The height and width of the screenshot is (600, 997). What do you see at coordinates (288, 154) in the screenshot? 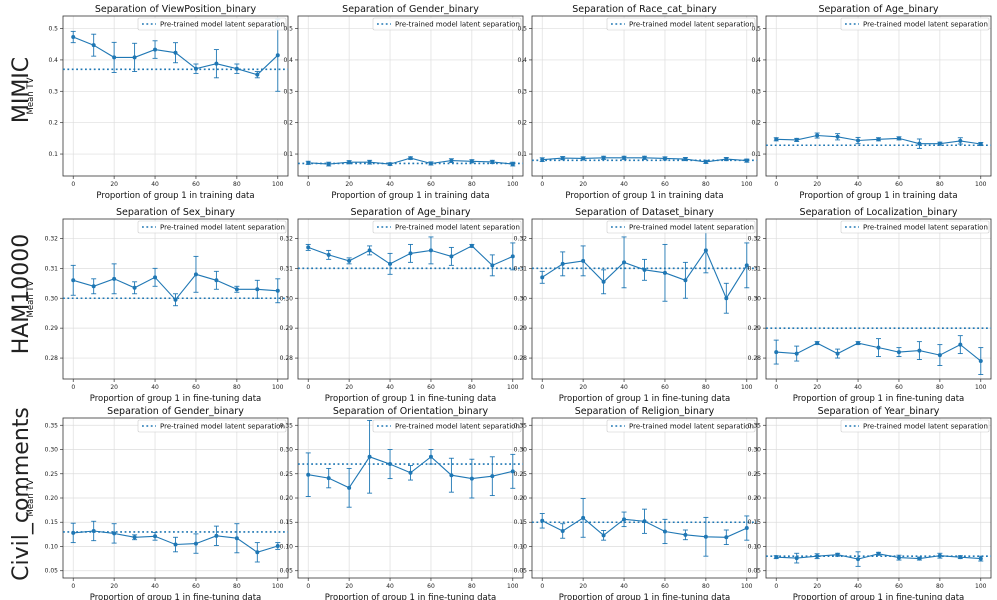
I see `y-tick-label: 0.1` at bounding box center [288, 154].